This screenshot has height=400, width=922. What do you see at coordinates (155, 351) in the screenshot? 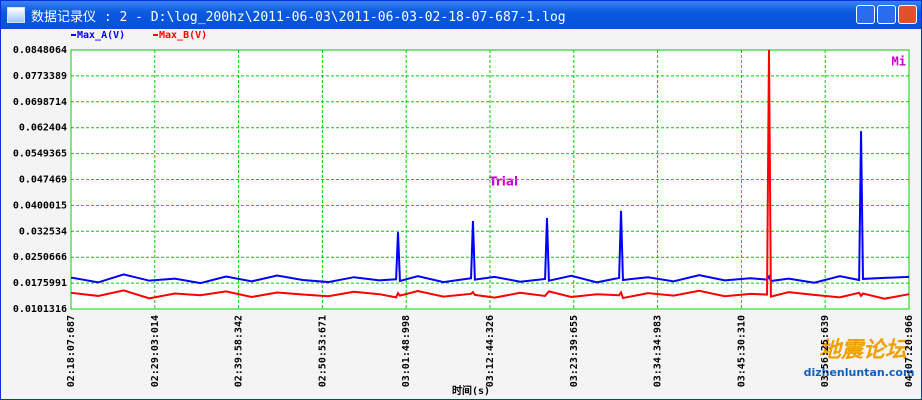
I see `x-tick-label: 02:29:03:014` at bounding box center [155, 351].